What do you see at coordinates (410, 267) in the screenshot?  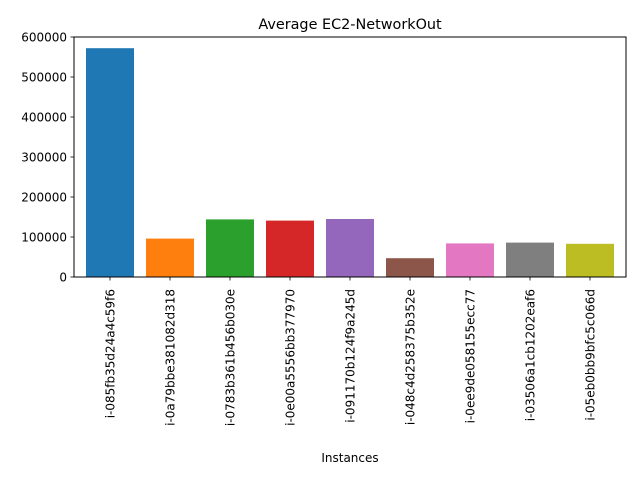 I see `bar-i-048c4d258375b352e` at bounding box center [410, 267].